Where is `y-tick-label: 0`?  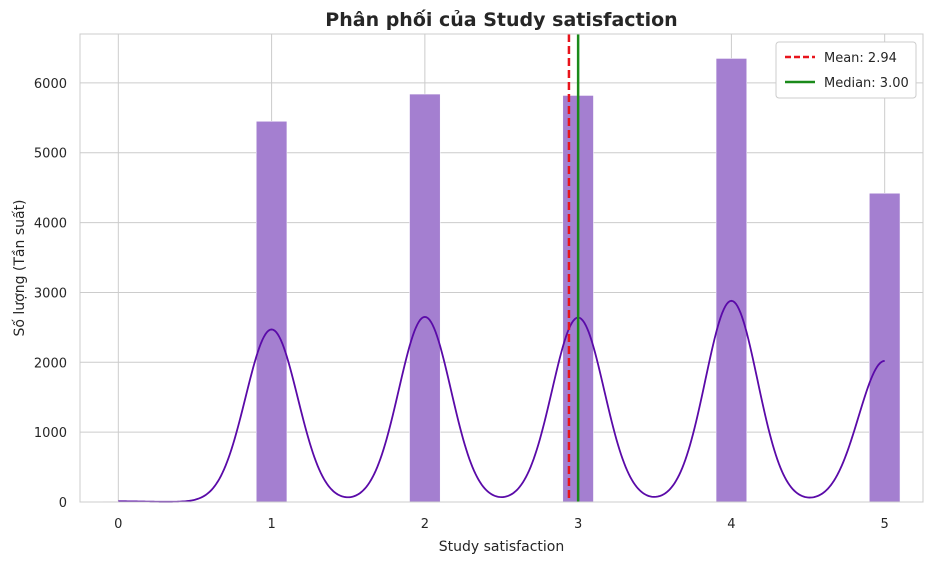
y-tick-label: 0 is located at coordinates (63, 503).